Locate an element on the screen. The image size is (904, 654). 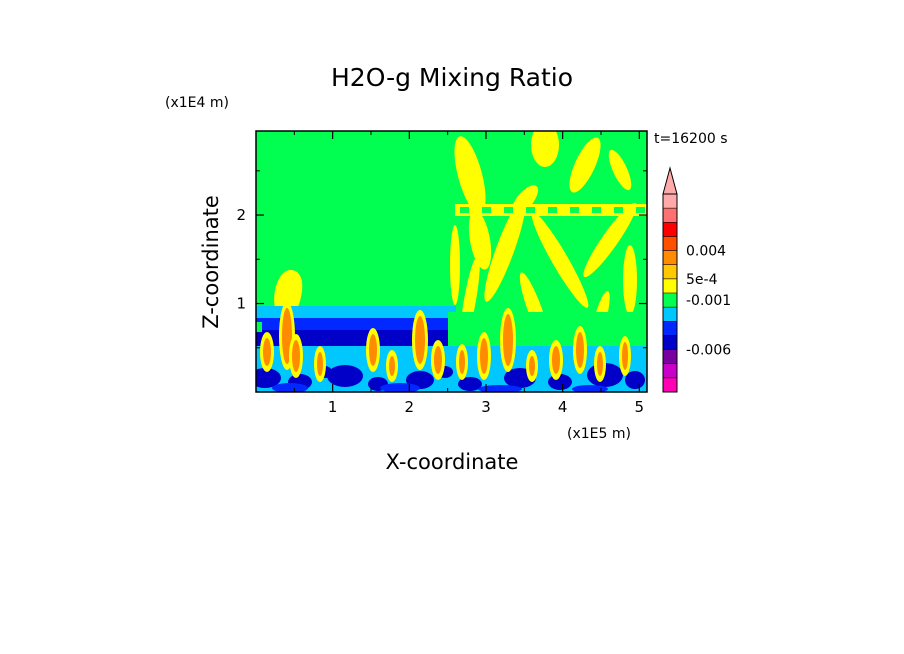
colorbar-extend-arrow is located at coordinates (670, 180).